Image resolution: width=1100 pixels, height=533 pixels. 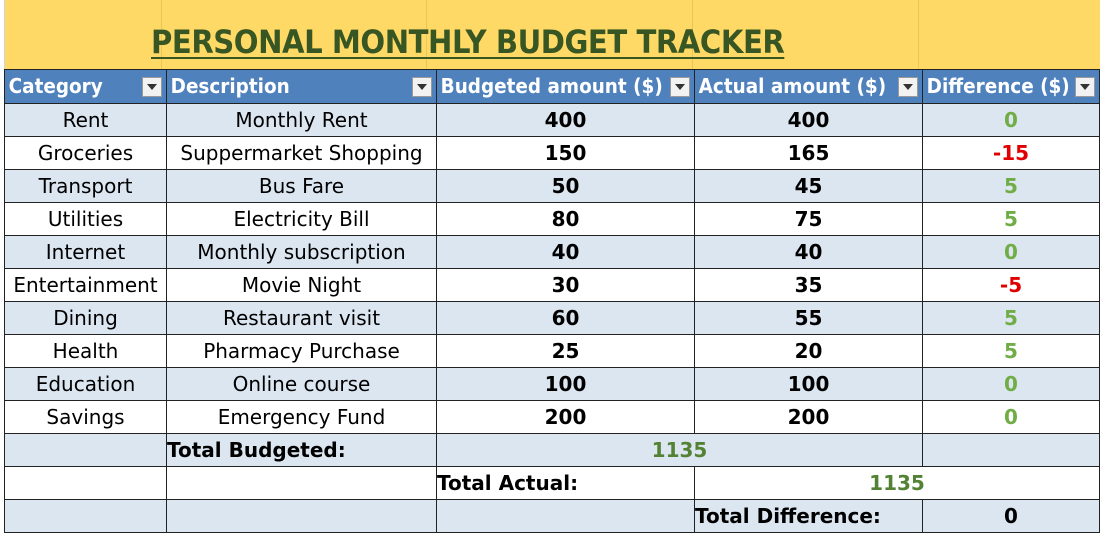 What do you see at coordinates (897, 483) in the screenshot?
I see `total-actual-value: 1135` at bounding box center [897, 483].